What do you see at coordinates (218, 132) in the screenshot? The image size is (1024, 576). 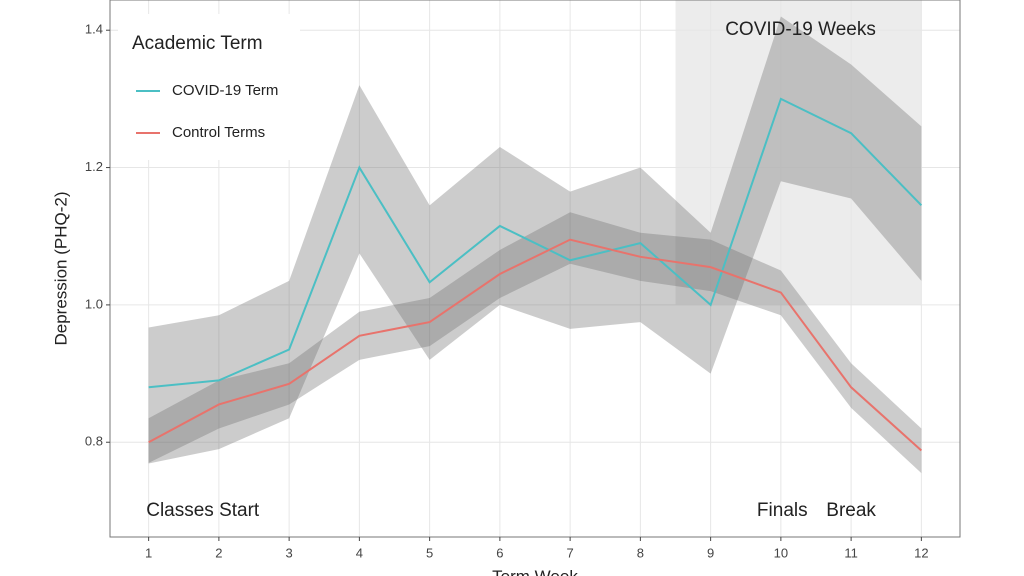 I see `legend-label: Control Terms` at bounding box center [218, 132].